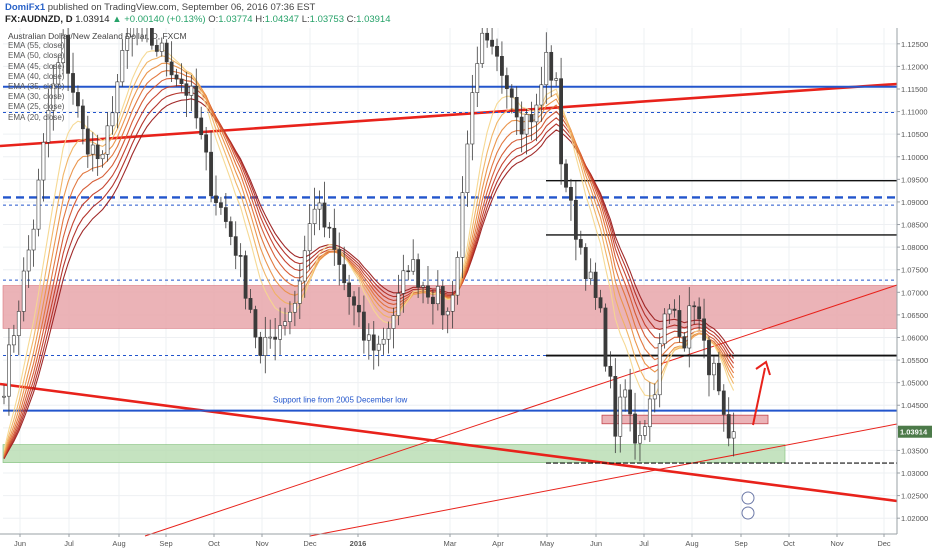 The width and height of the screenshot is (932, 550). Describe the element at coordinates (340, 400) in the screenshot. I see `support-annotation: Support line from 2005 December low` at that location.